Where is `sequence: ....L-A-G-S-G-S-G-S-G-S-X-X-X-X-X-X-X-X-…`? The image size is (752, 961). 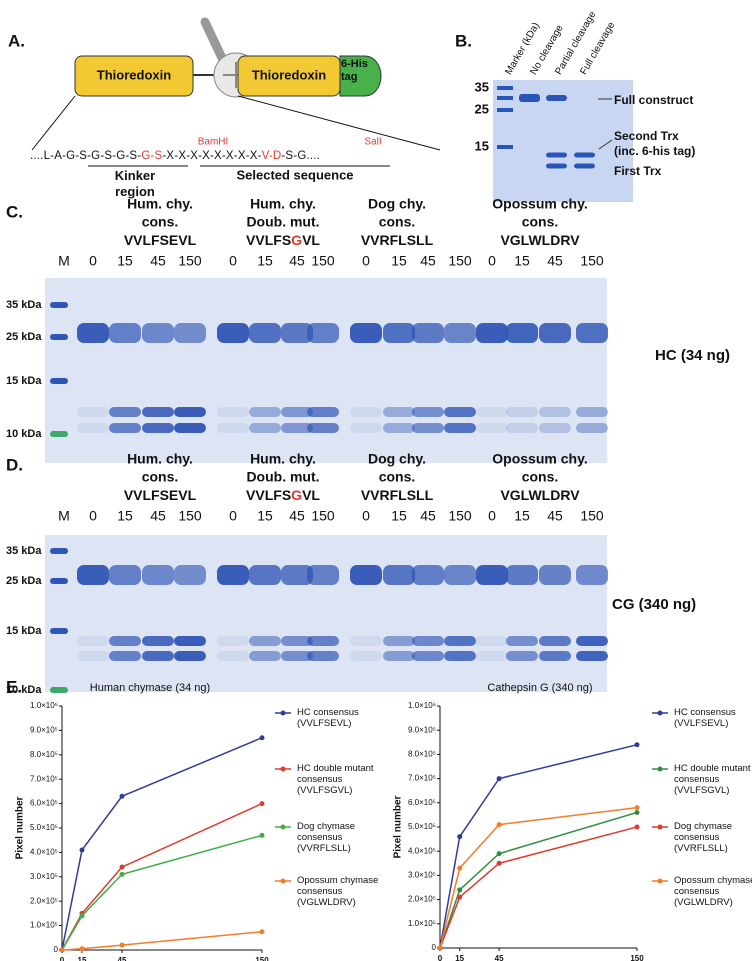 sequence: ....L-A-G-S-G-S-G-S-G-S-X-X-X-X-X-X-X-X-… is located at coordinates (175, 156).